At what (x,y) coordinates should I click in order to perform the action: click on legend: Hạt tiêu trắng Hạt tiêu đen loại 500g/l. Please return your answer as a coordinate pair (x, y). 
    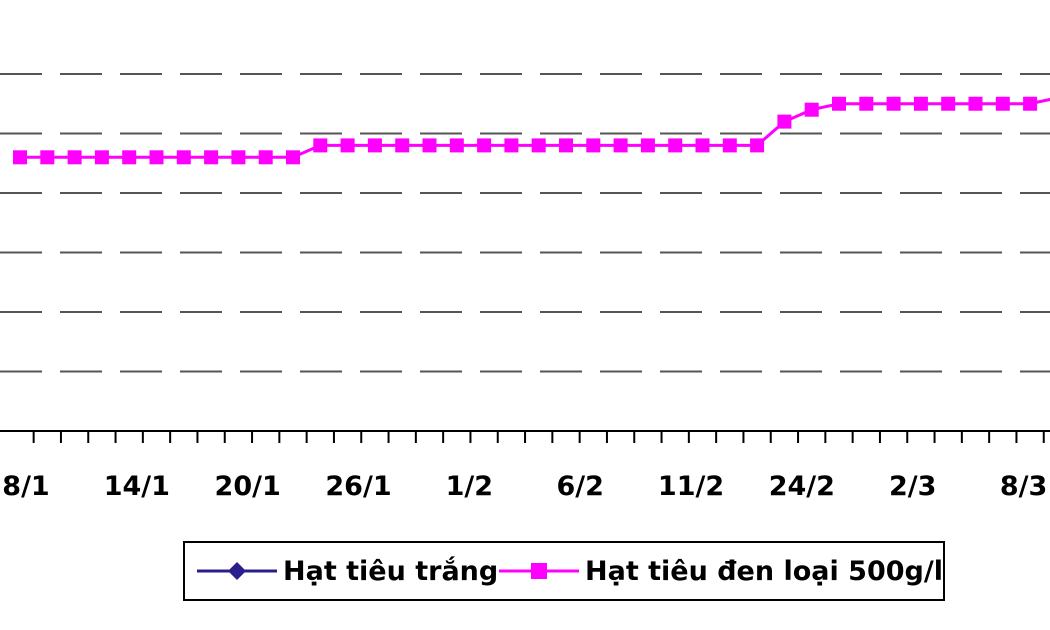
    Looking at the image, I should click on (564, 571).